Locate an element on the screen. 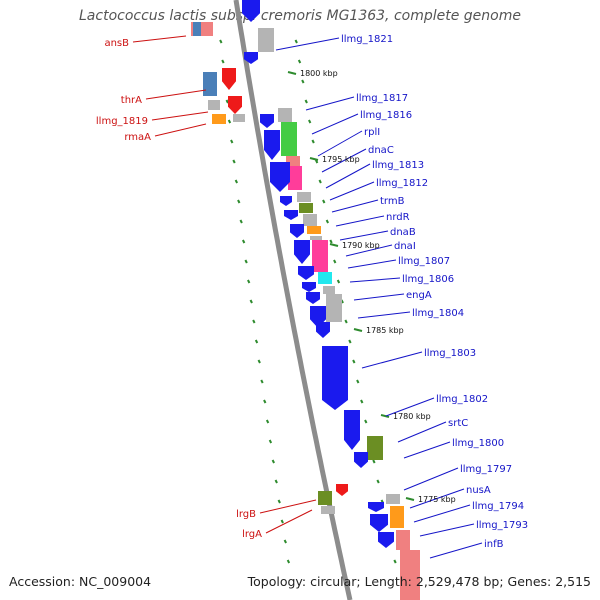 The image size is (600, 600). forward-gene-label: trmB is located at coordinates (392, 201).